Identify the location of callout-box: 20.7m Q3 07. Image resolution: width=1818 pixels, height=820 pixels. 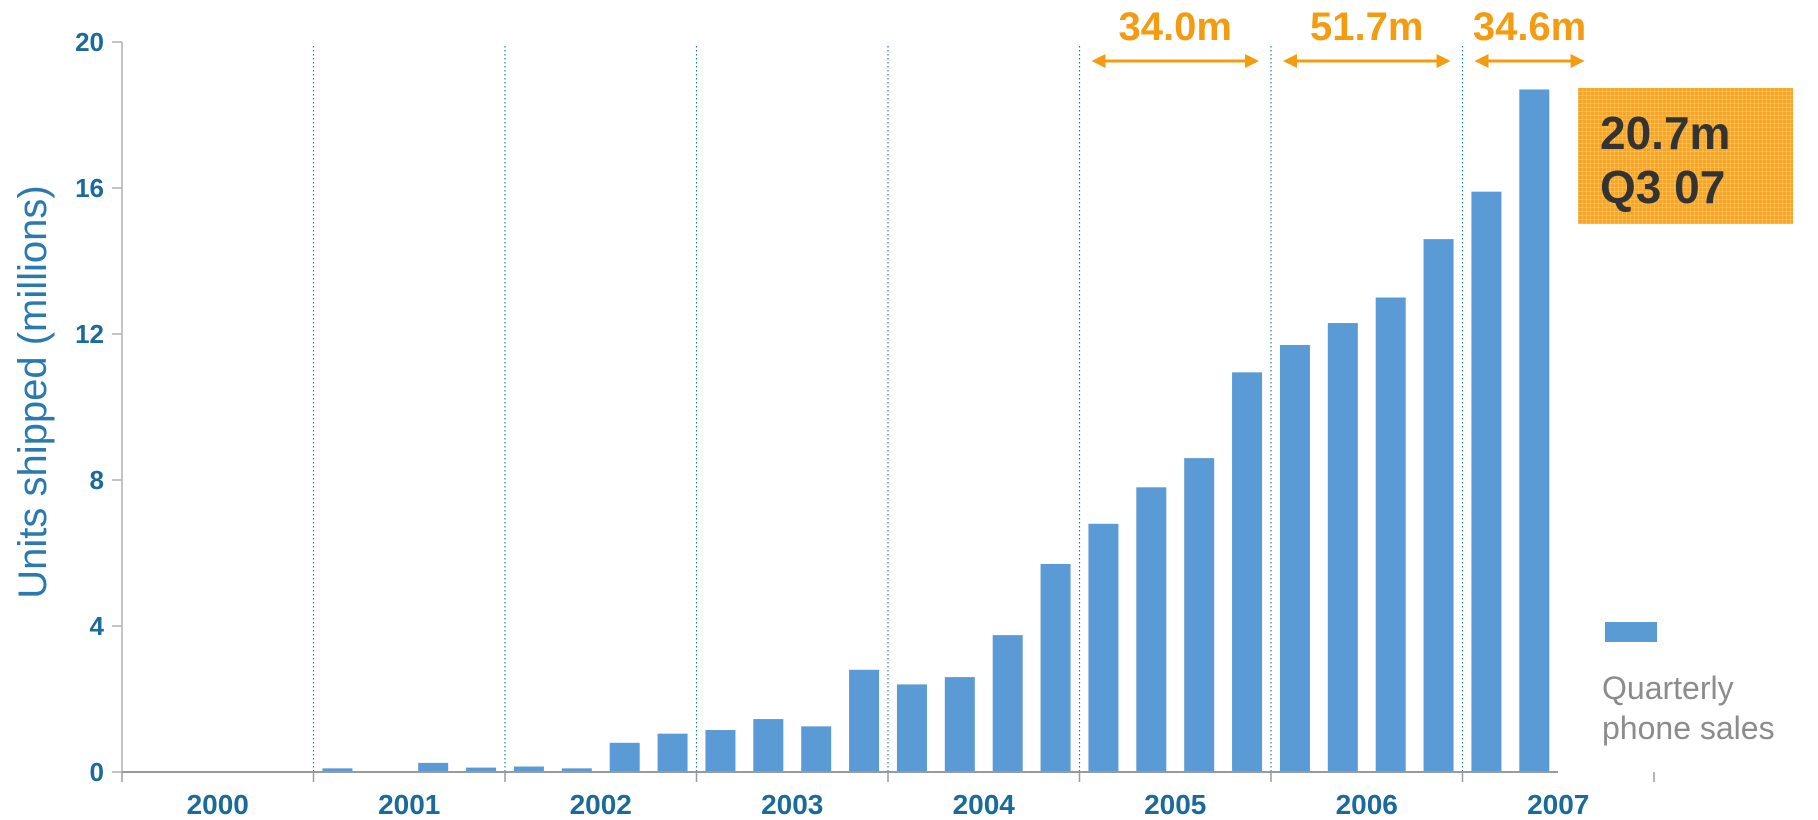
(1685, 156).